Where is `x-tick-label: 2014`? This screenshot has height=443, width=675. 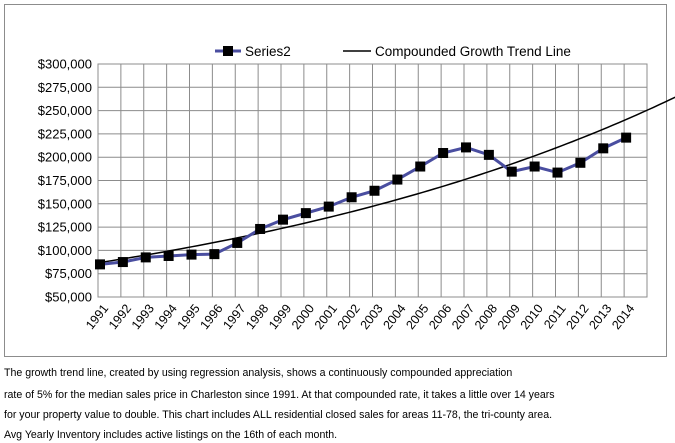 x-tick-label: 2014 is located at coordinates (623, 317).